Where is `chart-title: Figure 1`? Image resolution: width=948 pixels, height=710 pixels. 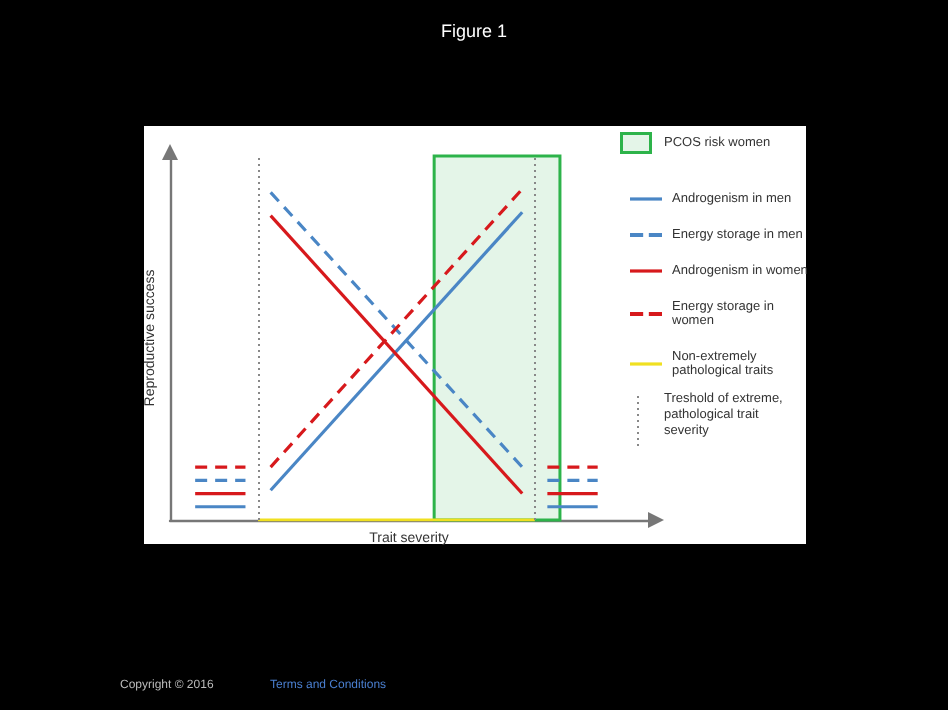
chart-title: Figure 1 is located at coordinates (474, 31).